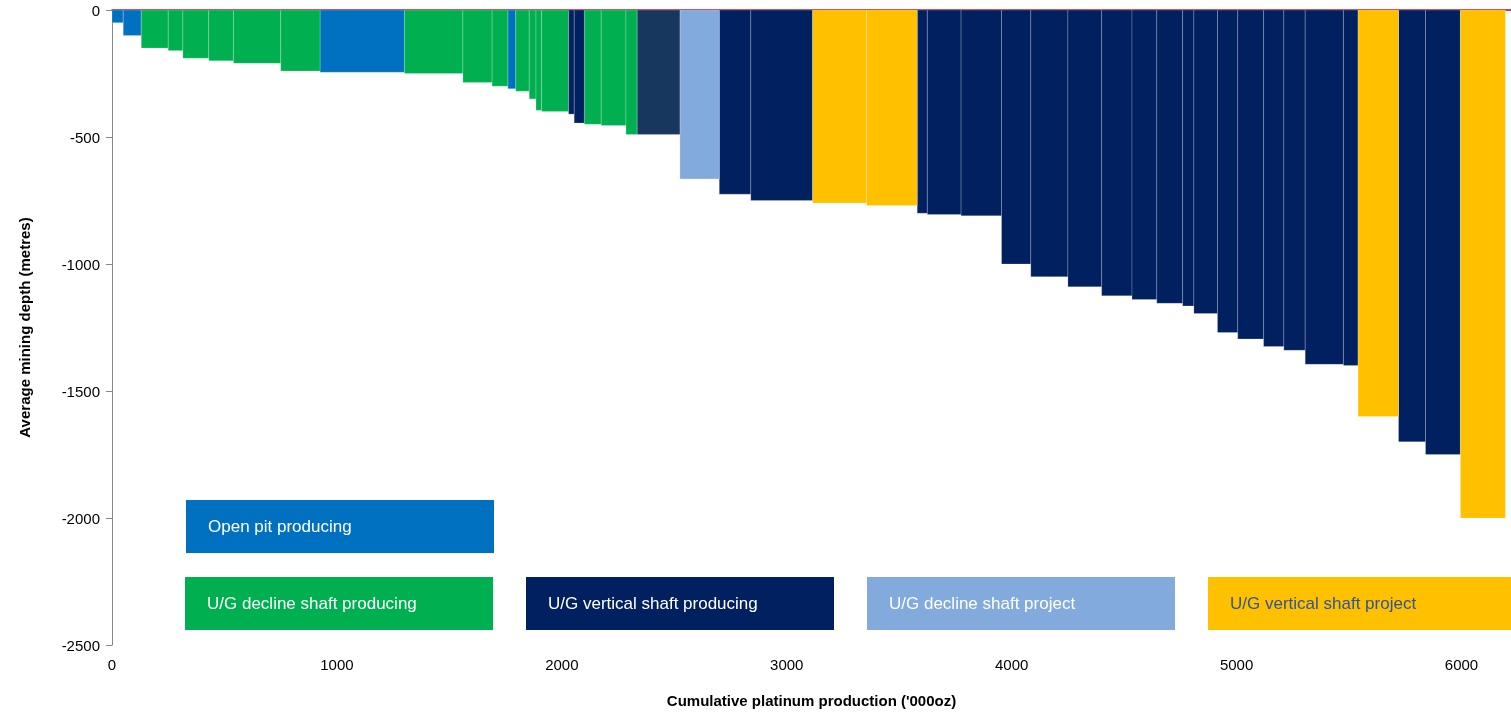 This screenshot has width=1511, height=717. I want to click on x-tick-label: 4000, so click(1011, 664).